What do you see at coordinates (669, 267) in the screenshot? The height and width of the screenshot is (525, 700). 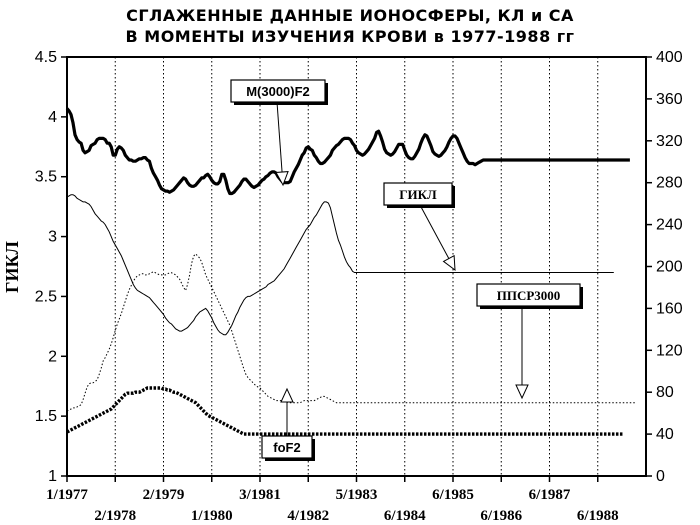 I see `y2-tick-label: 200` at bounding box center [669, 267].